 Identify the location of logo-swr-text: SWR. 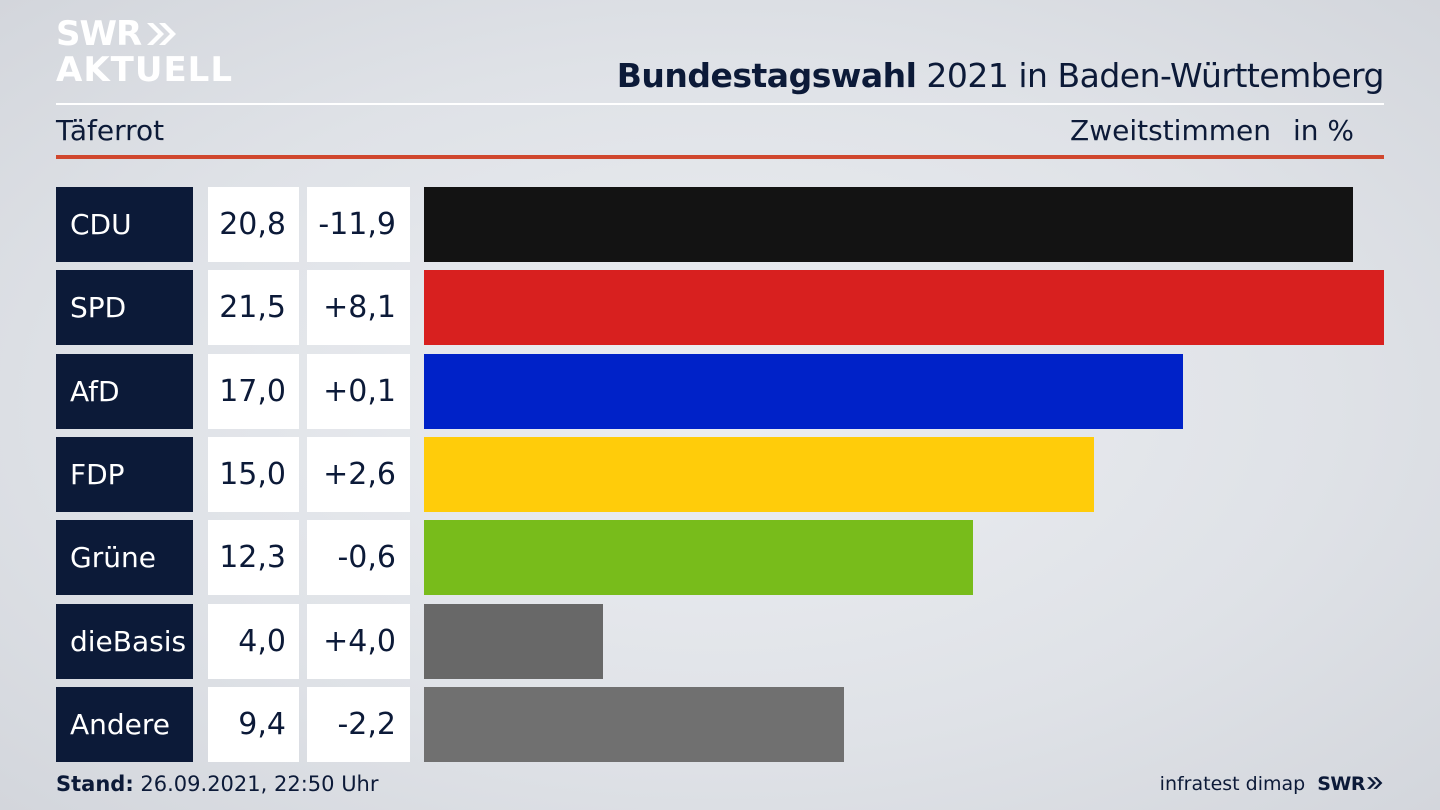
(99, 34).